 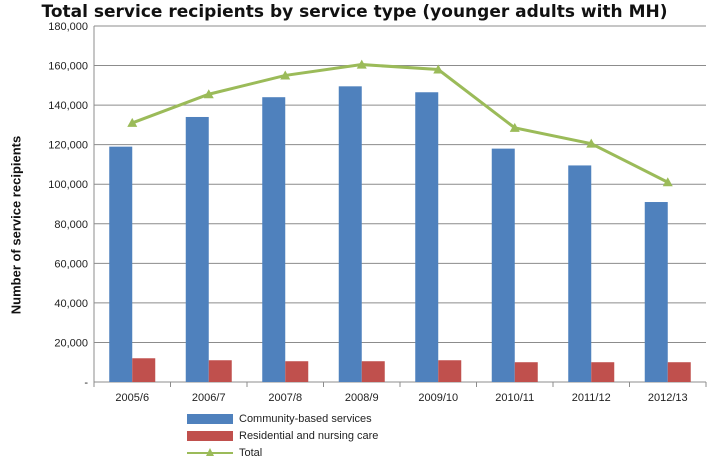 I want to click on legend-label-total: Total, so click(x=251, y=452).